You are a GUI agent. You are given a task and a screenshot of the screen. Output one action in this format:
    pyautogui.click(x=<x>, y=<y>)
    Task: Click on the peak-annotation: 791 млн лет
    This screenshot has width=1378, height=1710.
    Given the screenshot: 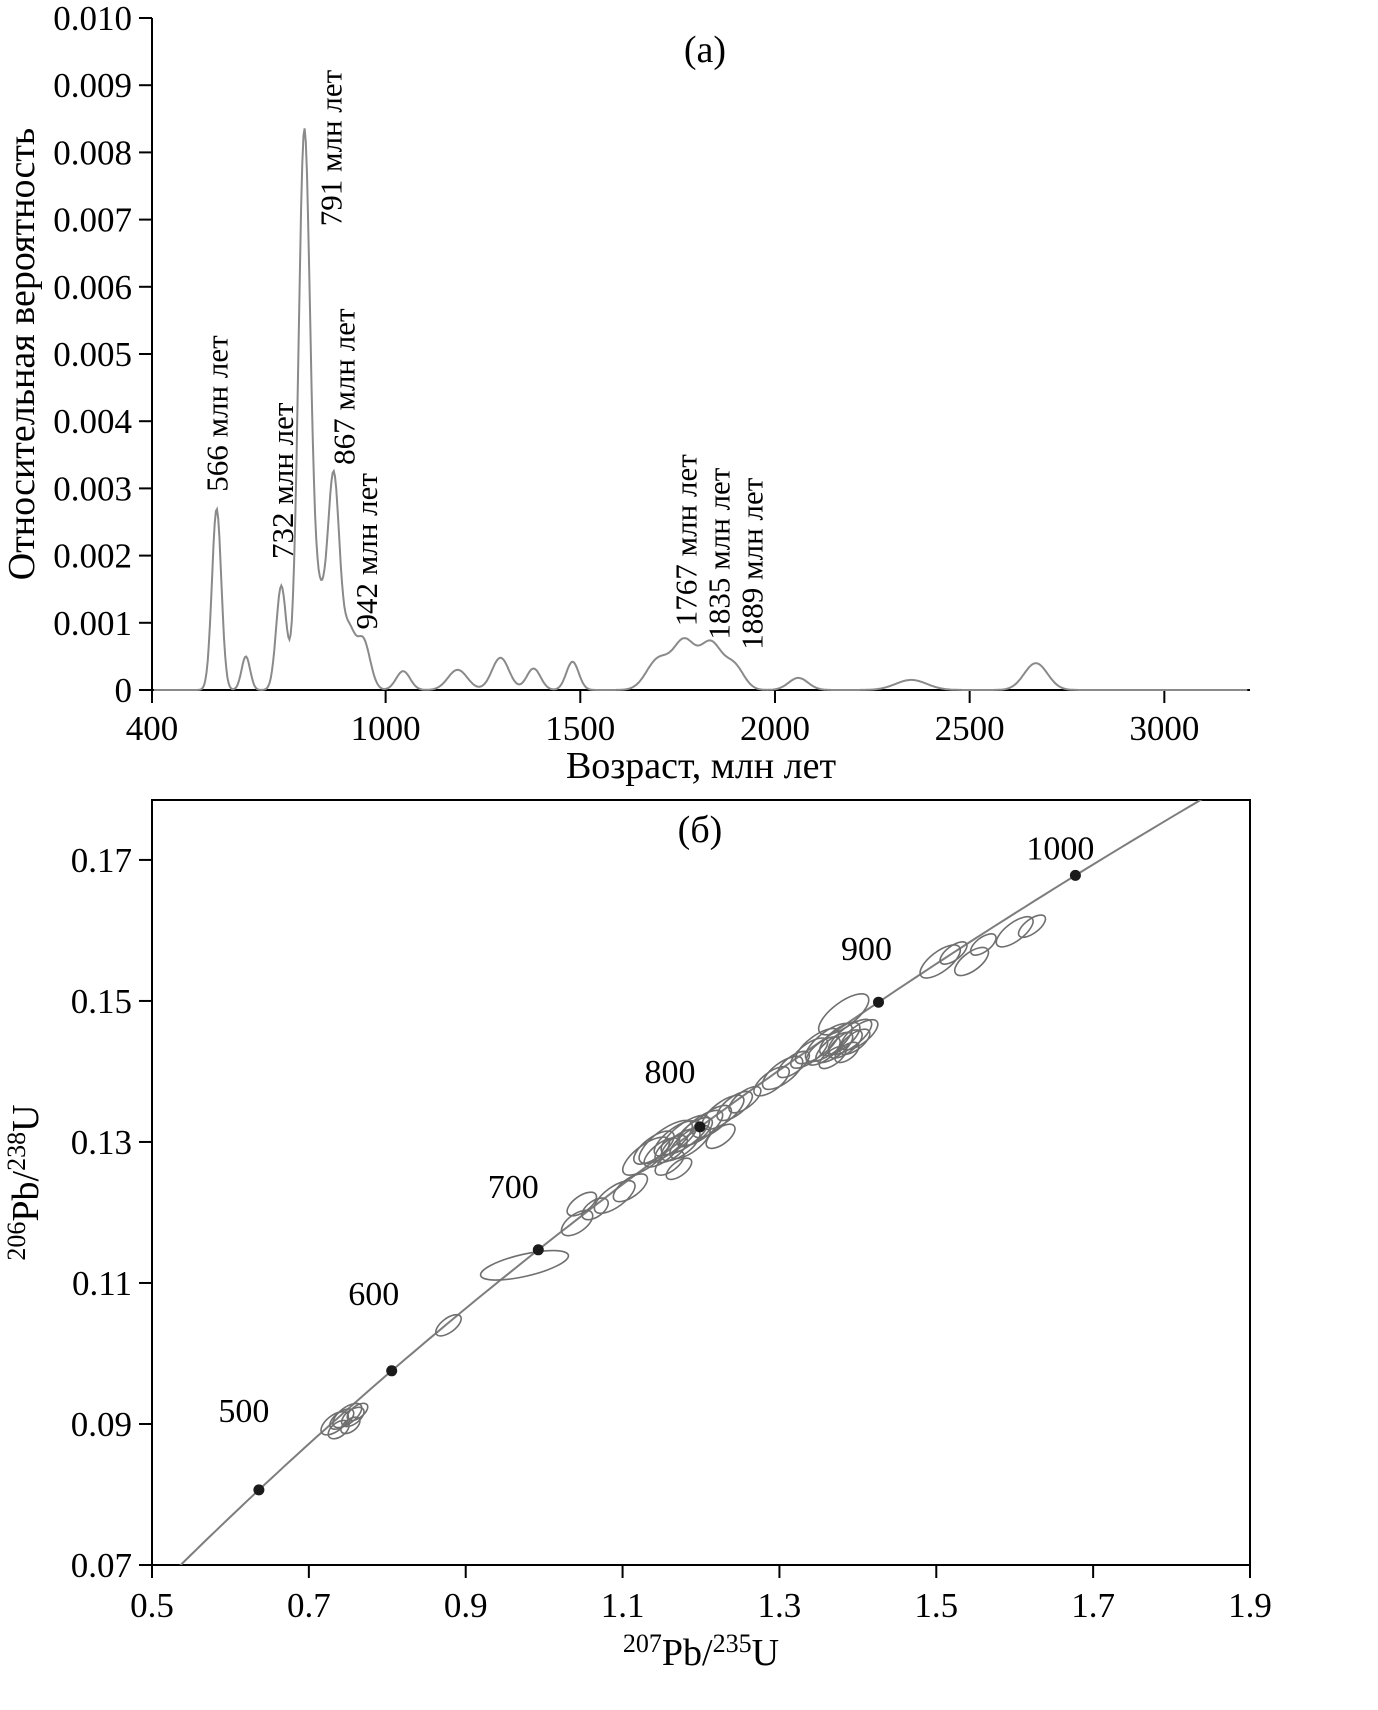 What is the action you would take?
    pyautogui.click(x=330, y=147)
    